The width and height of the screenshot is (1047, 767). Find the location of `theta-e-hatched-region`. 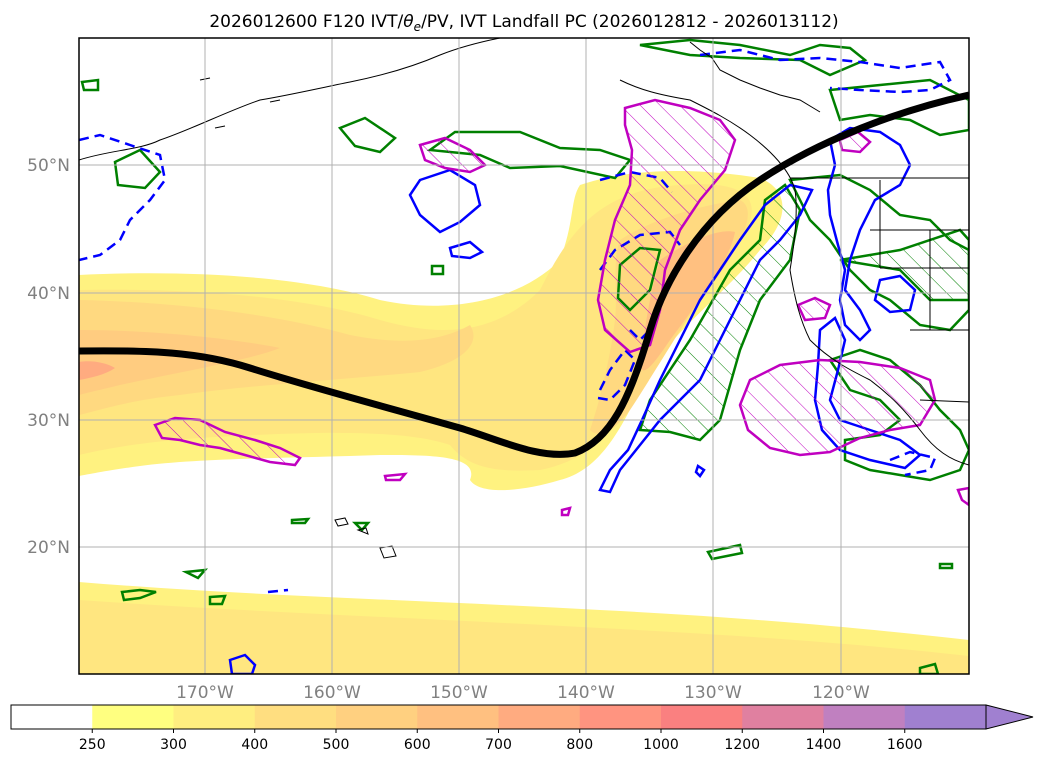

theta-e-hatched-region is located at coordinates (803, 312).